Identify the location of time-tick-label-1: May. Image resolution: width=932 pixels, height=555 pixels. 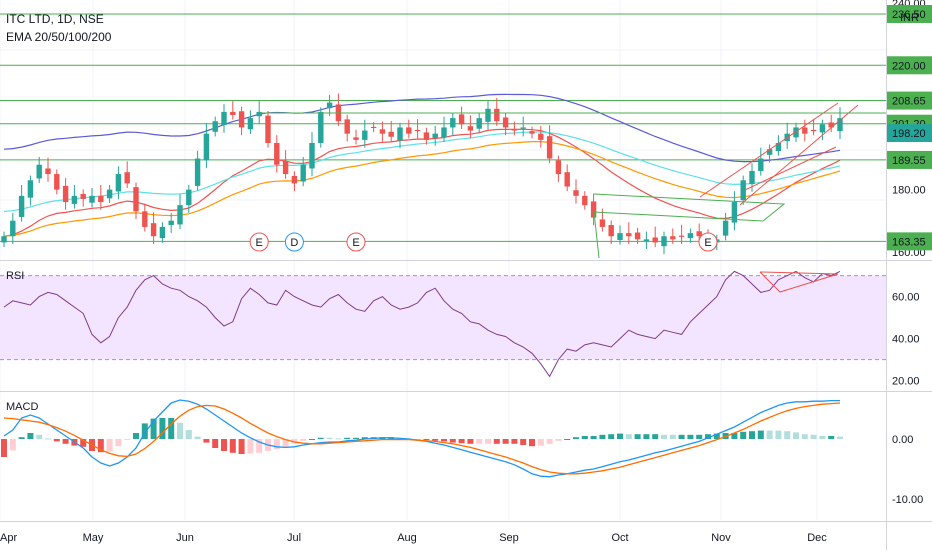
(93, 538).